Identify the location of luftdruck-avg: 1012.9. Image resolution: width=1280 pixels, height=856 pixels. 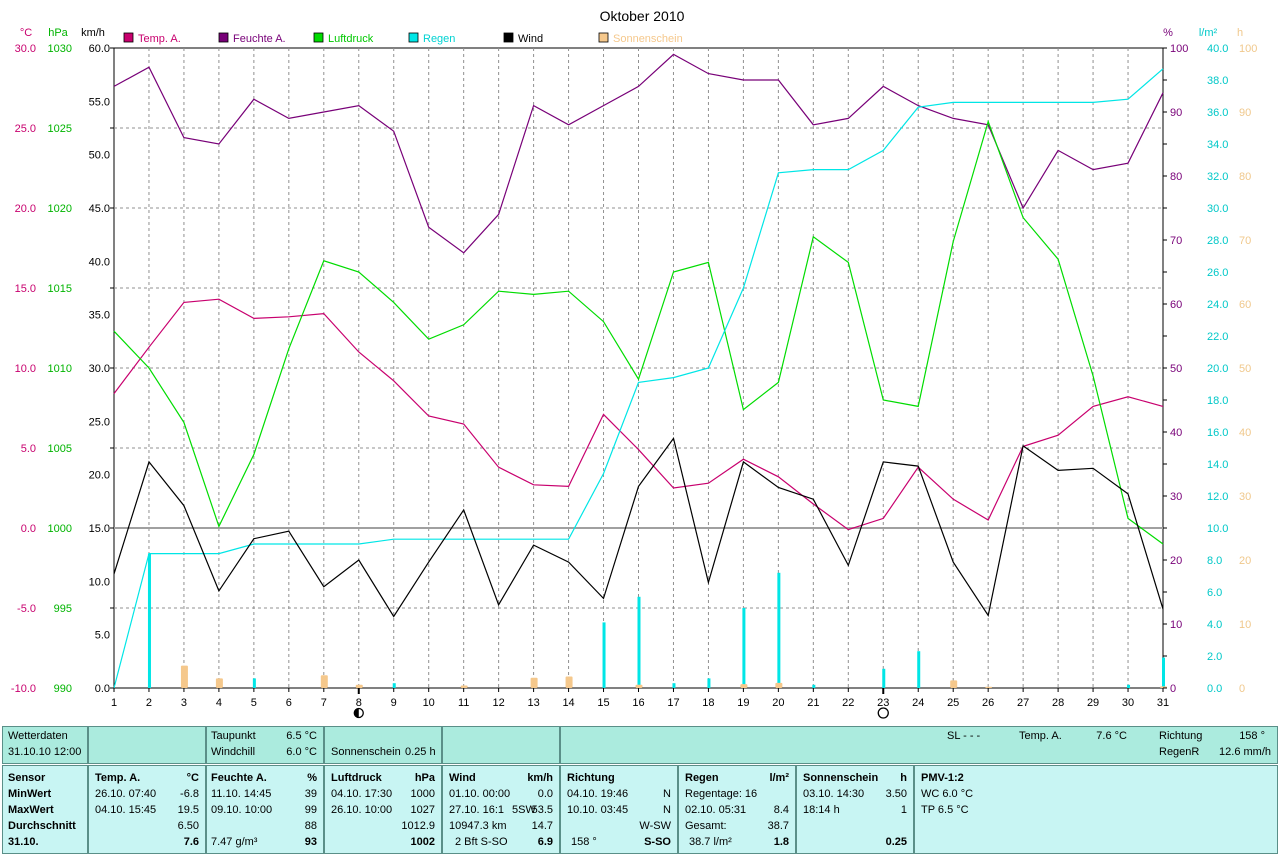
(418, 826).